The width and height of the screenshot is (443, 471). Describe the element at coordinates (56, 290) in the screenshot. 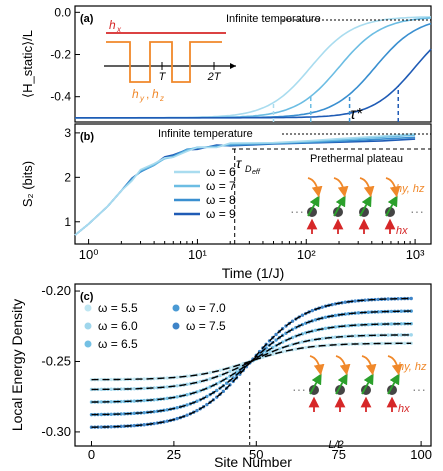

I see `panel-c-ytick-label: -0.20` at that location.